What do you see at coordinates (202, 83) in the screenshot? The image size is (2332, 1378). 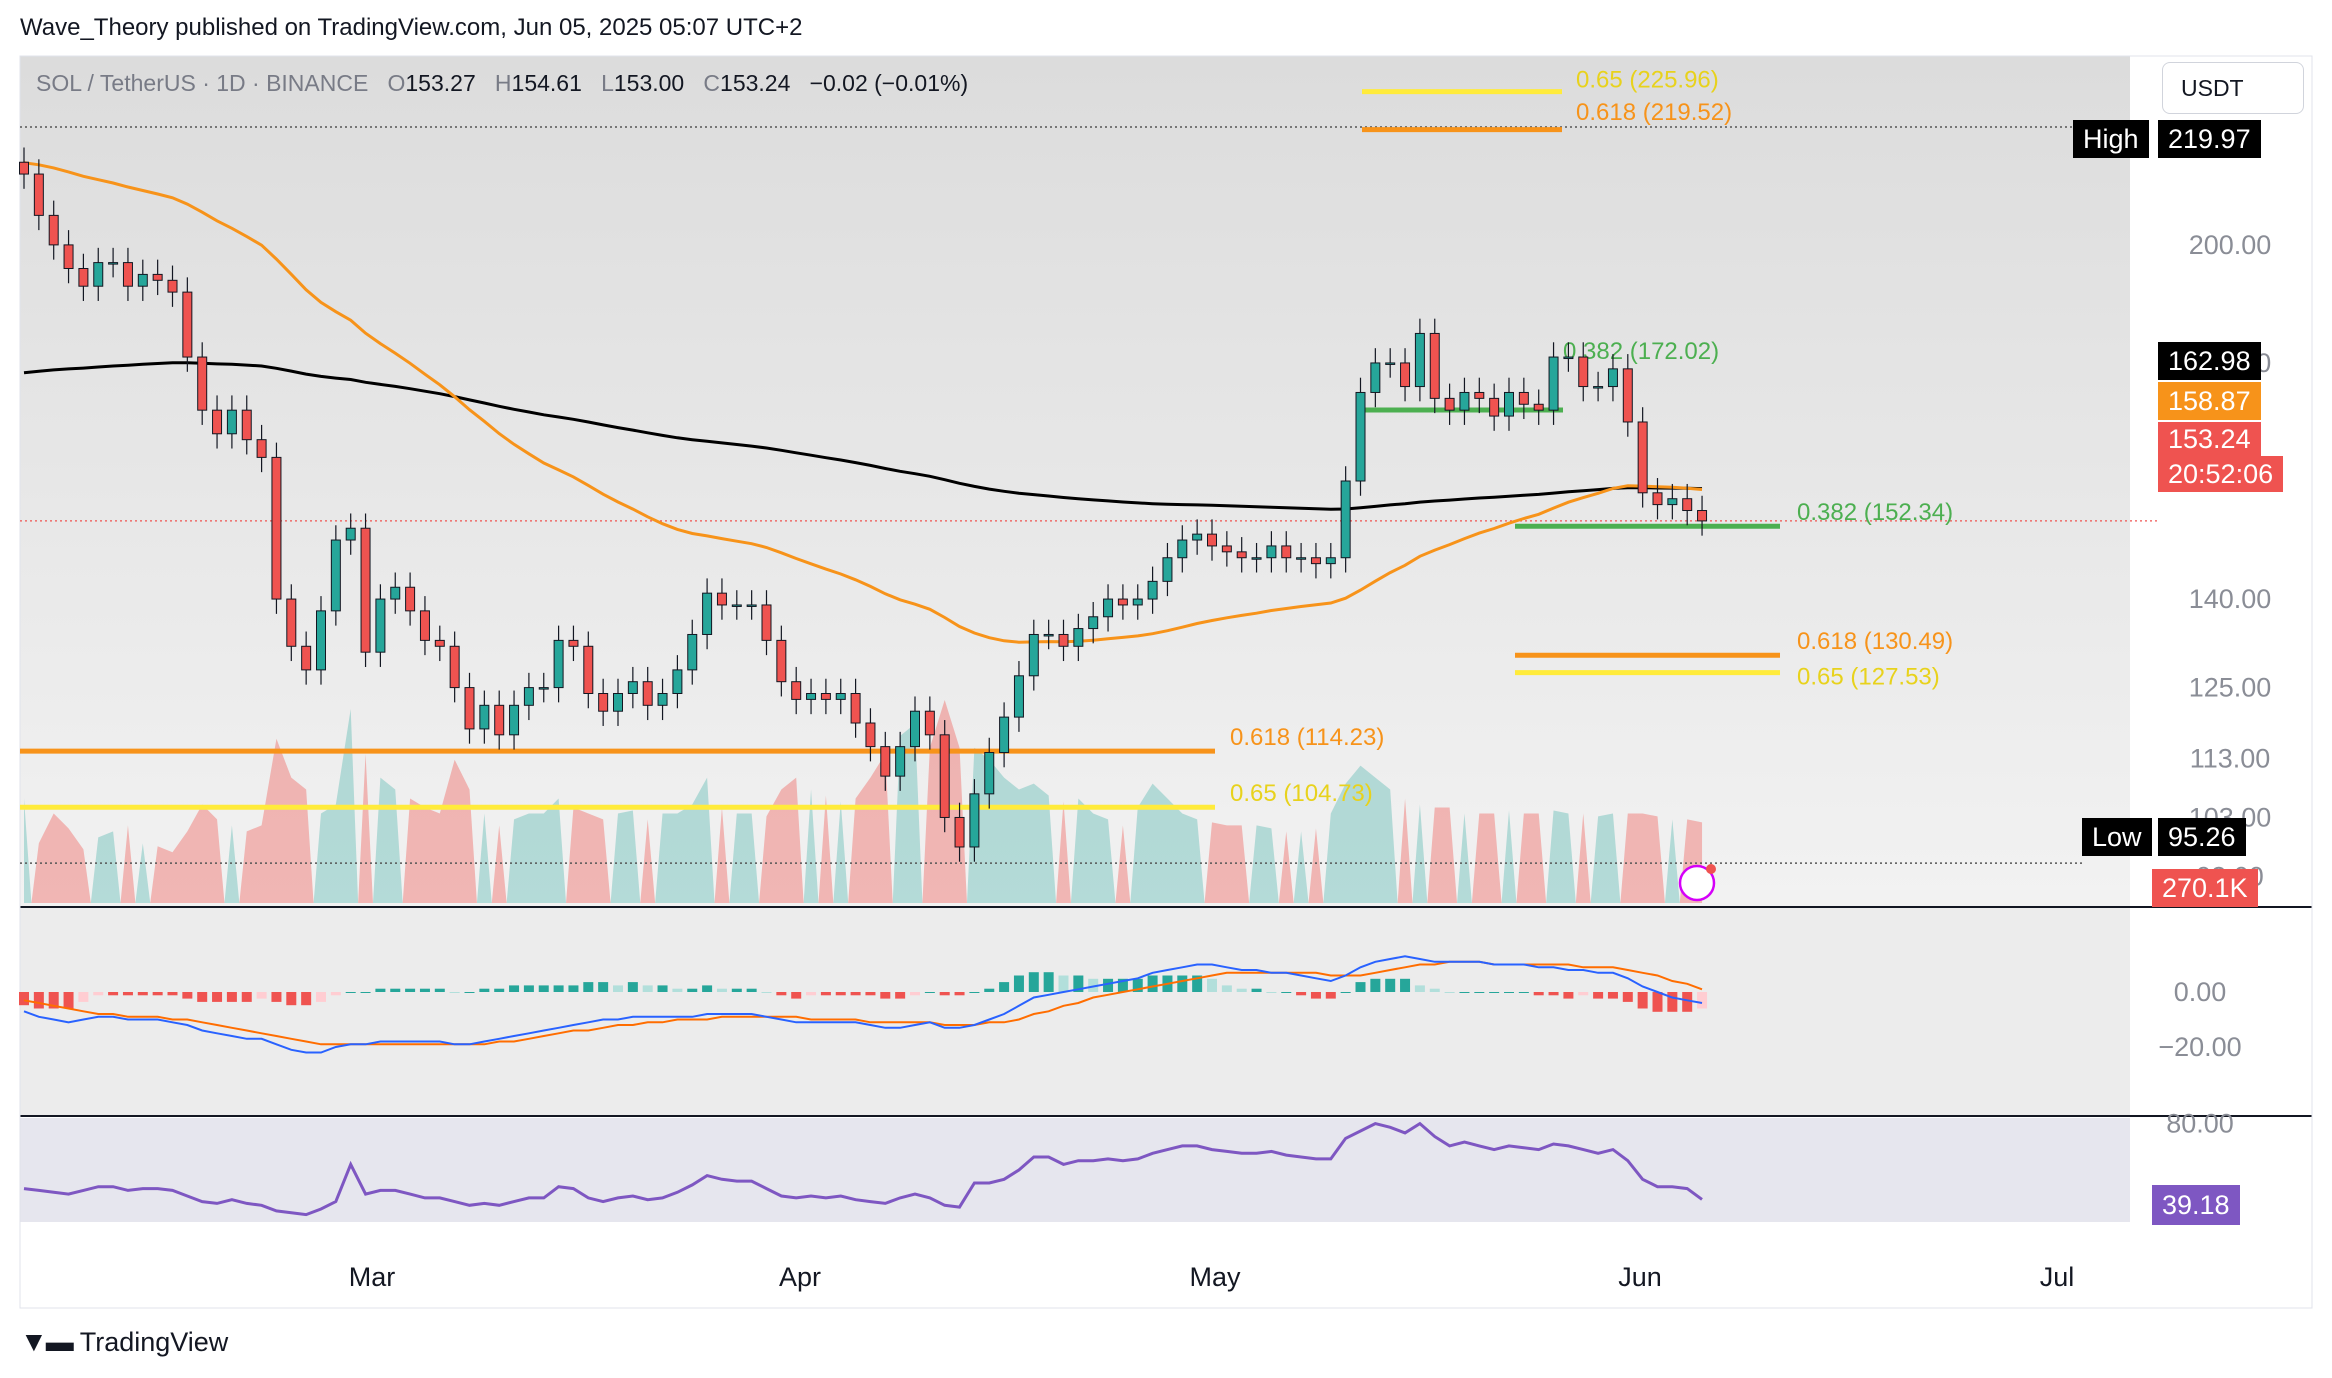 I see `symbol-label: SOL / TetherUS · 1D · BINANCE` at bounding box center [202, 83].